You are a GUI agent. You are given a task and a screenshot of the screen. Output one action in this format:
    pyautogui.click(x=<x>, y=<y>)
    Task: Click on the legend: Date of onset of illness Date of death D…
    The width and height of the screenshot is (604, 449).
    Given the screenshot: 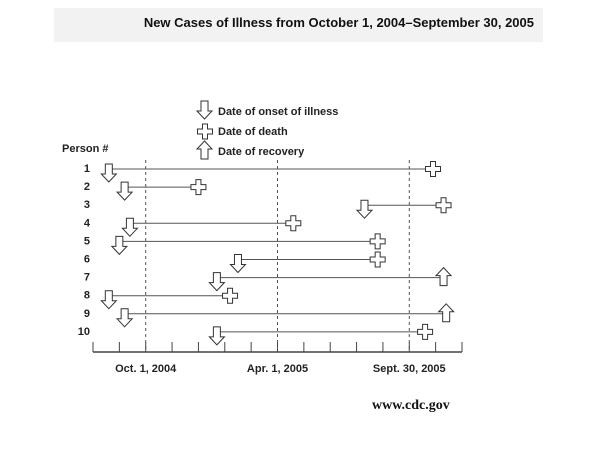 What is the action you would take?
    pyautogui.click(x=266, y=130)
    